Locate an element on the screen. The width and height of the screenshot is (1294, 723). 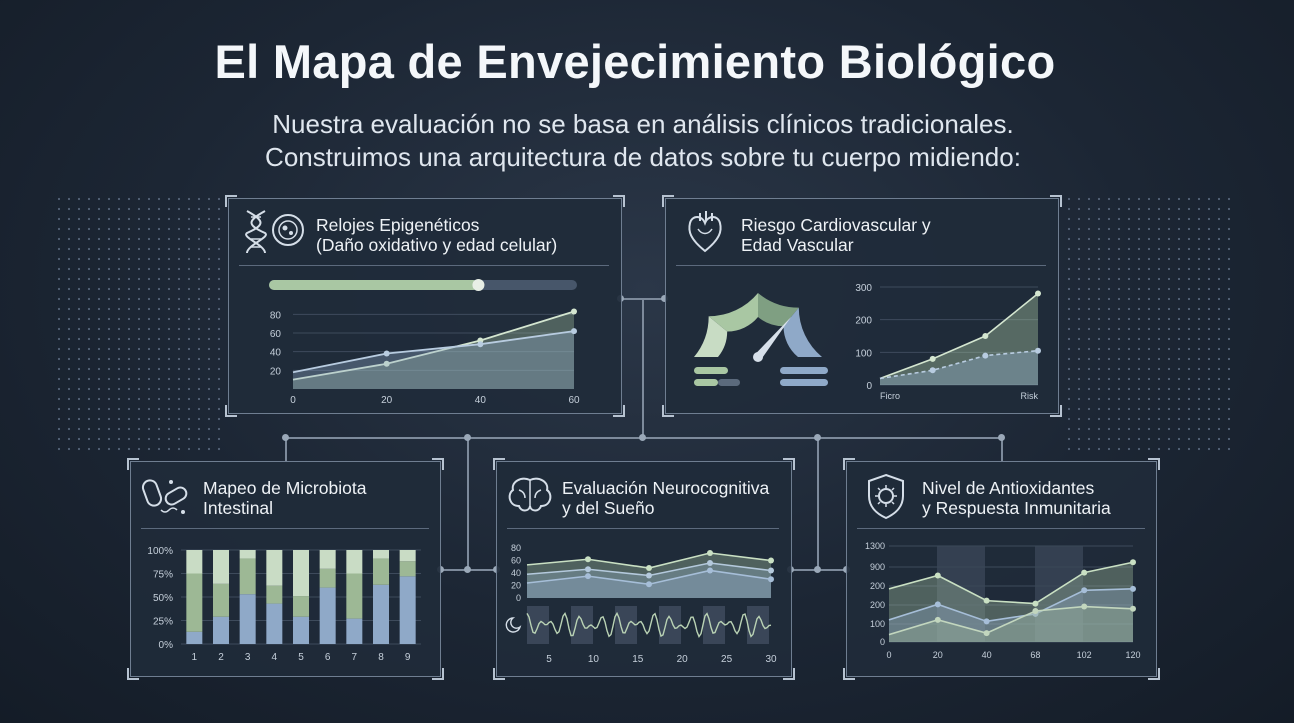
moon-icon is located at coordinates (513, 625).